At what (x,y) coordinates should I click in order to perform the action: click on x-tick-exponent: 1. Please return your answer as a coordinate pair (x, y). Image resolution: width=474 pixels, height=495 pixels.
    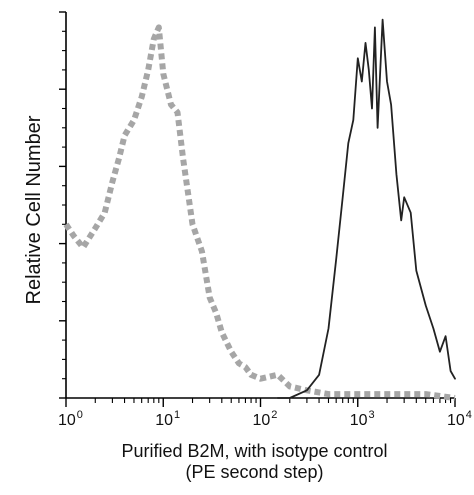
    Looking at the image, I should click on (177, 415).